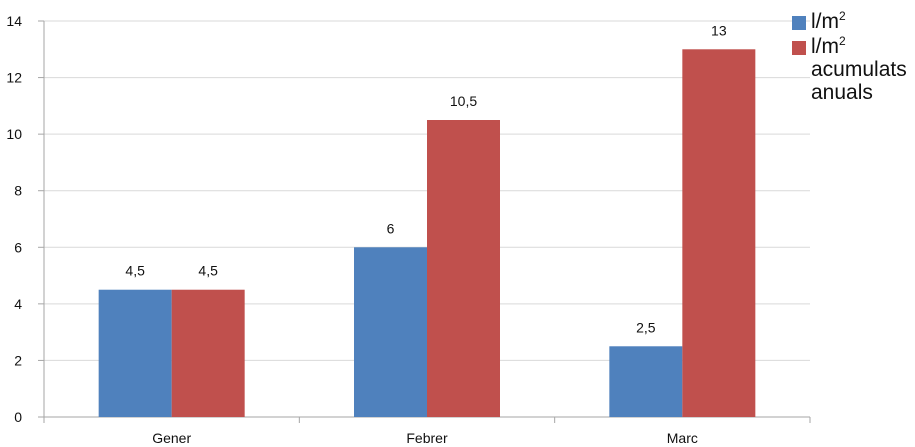  What do you see at coordinates (171, 438) in the screenshot?
I see `x-tick-label-1: Gener` at bounding box center [171, 438].